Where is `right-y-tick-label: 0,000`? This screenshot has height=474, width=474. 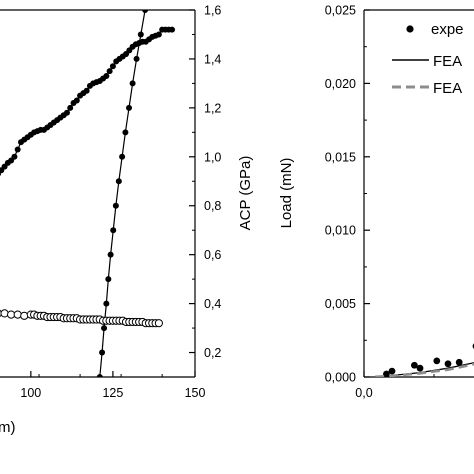
right-y-tick-label: 0,000 is located at coordinates (340, 378).